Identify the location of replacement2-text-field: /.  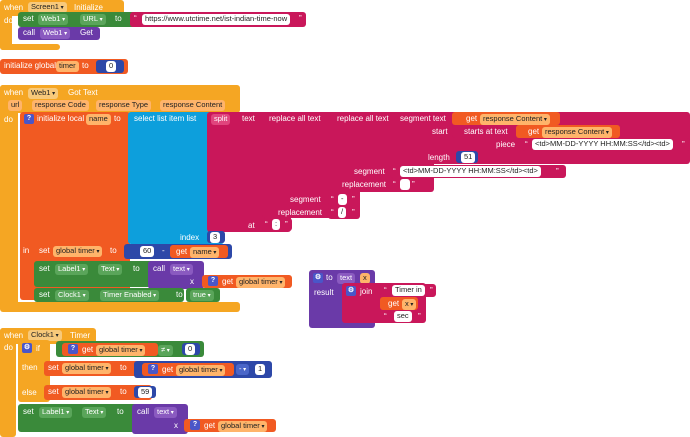
(342, 212).